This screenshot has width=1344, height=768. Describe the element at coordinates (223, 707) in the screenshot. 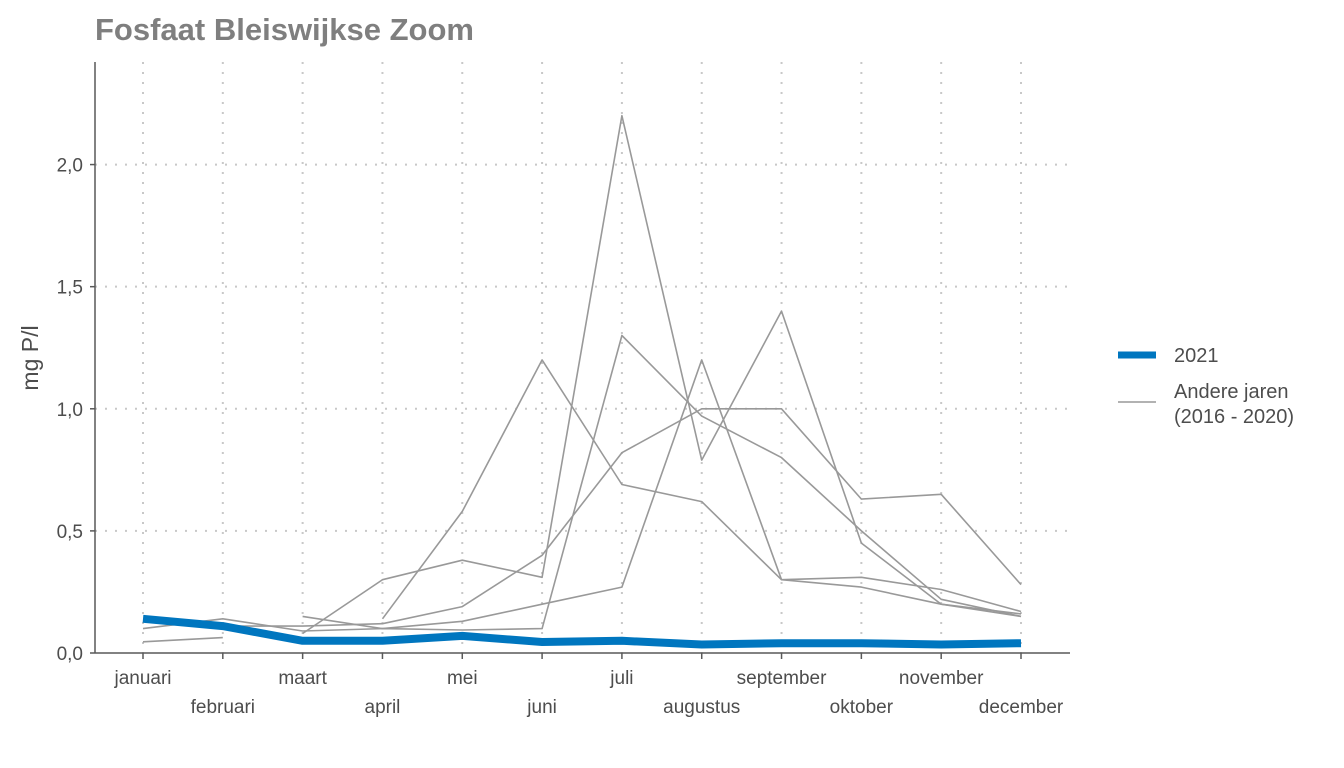

I see `x-tick-label: februari` at that location.